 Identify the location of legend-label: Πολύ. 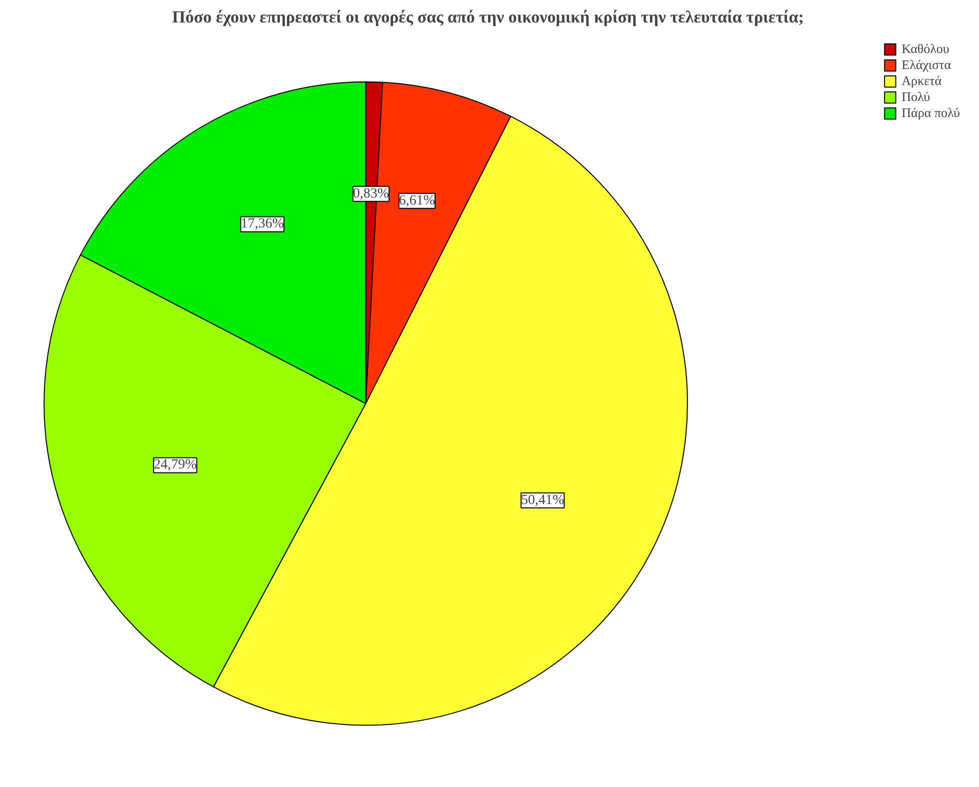
(916, 97).